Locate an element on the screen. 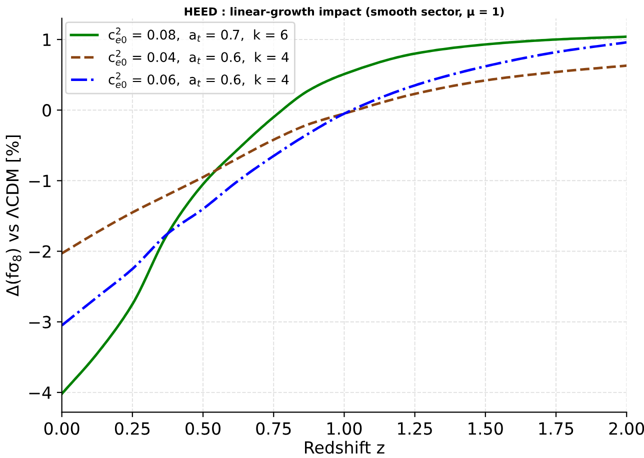 The image size is (644, 458). x-tick-label: 0.75 is located at coordinates (273, 428).